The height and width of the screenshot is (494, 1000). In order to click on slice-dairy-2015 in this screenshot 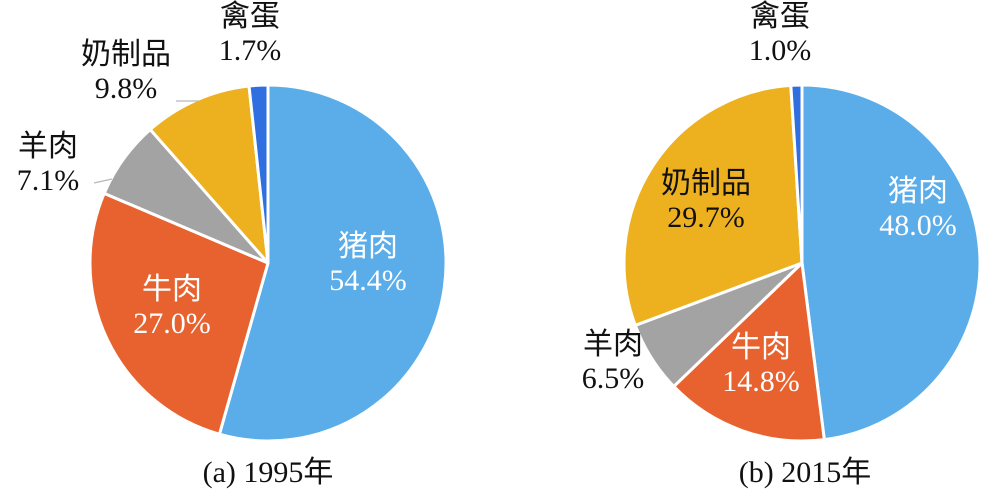, I will do `click(713, 205)`.